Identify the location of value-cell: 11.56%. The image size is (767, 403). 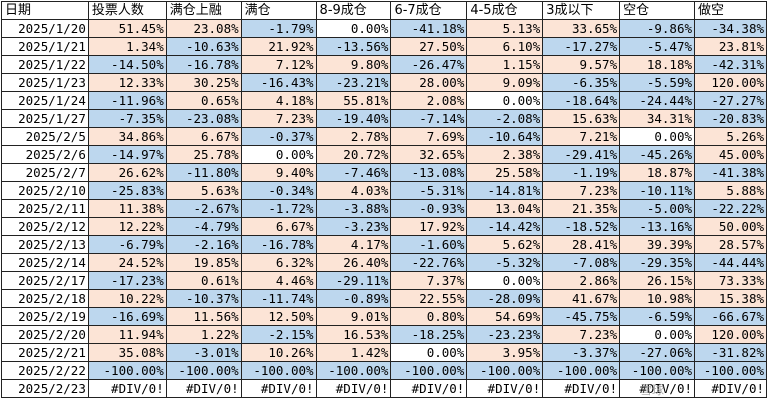
(203, 316).